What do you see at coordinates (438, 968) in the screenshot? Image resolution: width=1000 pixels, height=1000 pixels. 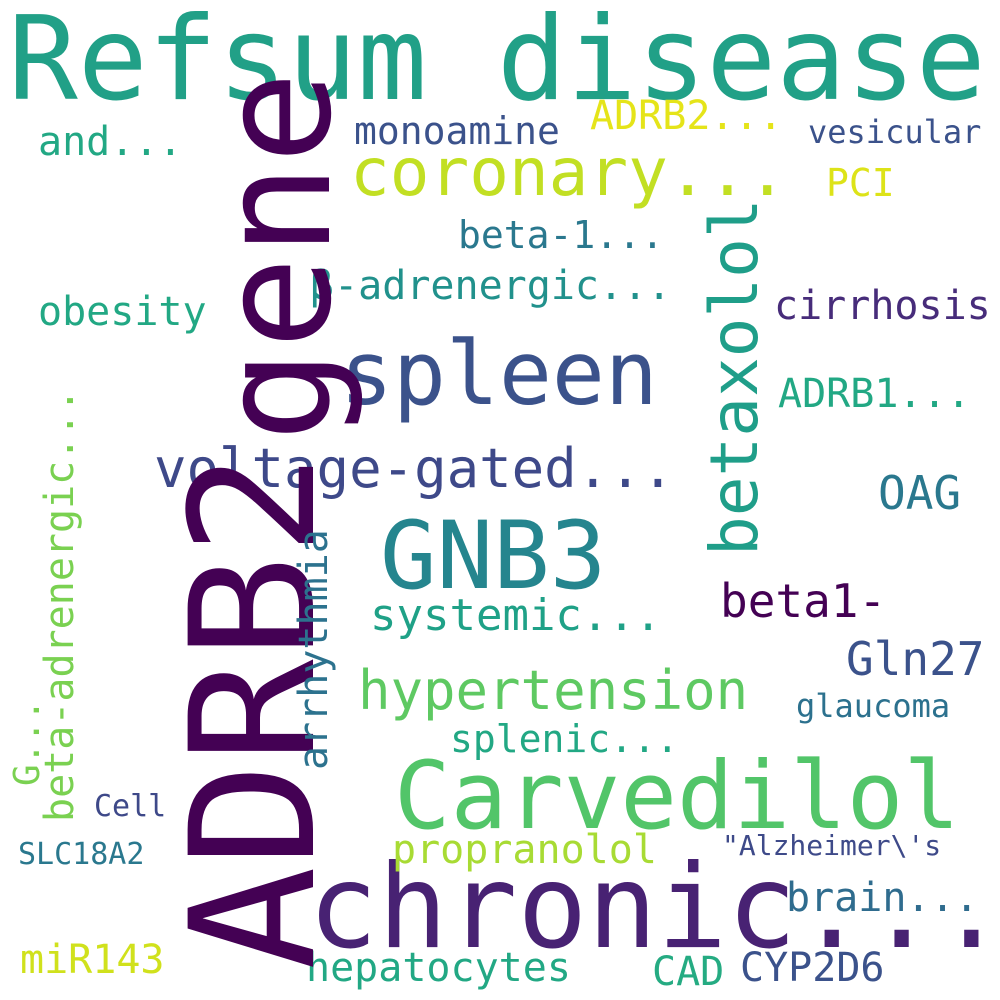 I see `word-hepatocytes: hepatocytes` at bounding box center [438, 968].